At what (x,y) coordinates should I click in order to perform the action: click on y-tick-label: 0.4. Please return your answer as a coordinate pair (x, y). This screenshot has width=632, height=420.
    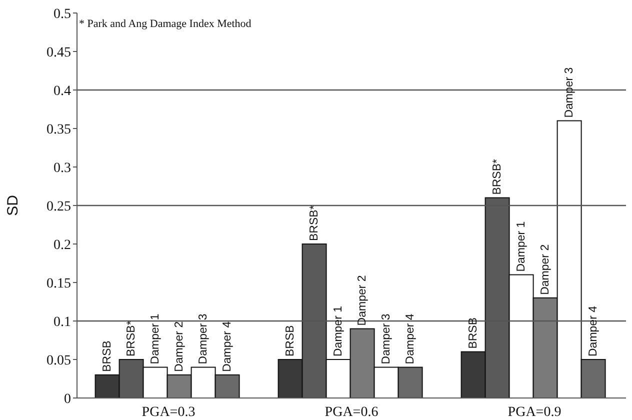
    Looking at the image, I should click on (62, 91).